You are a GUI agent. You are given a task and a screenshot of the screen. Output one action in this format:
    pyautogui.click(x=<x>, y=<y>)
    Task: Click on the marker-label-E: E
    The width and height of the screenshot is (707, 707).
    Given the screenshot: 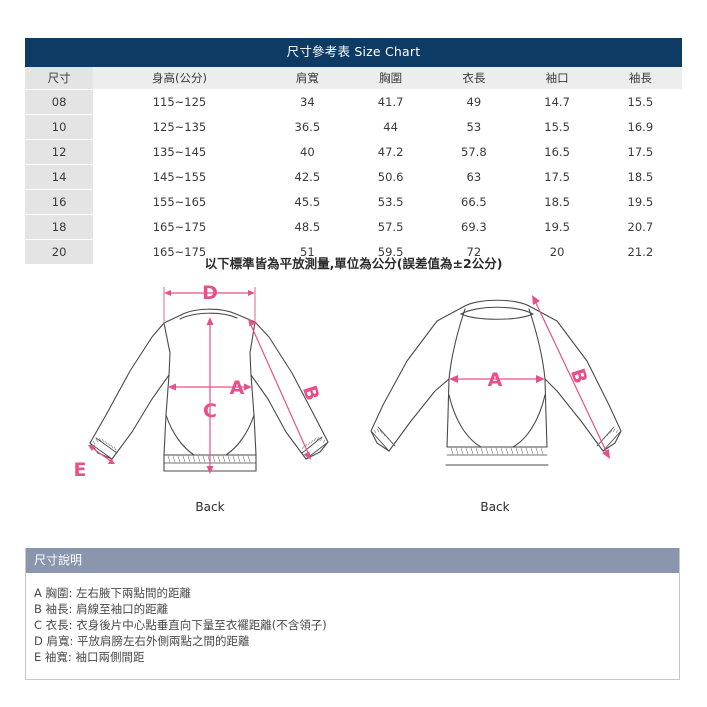 What is the action you would take?
    pyautogui.click(x=80, y=470)
    